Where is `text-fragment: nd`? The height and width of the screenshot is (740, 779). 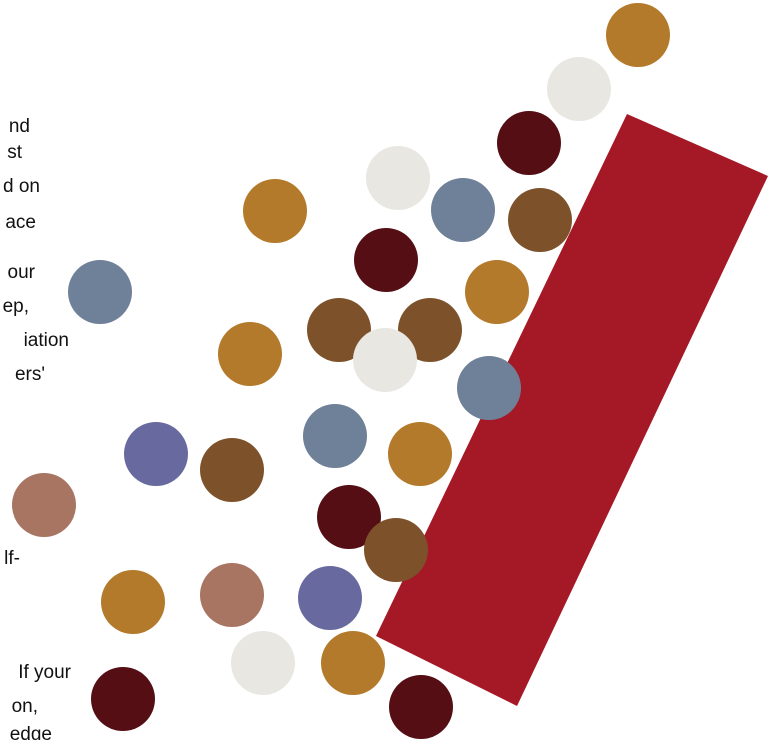 text-fragment: nd is located at coordinates (19, 126).